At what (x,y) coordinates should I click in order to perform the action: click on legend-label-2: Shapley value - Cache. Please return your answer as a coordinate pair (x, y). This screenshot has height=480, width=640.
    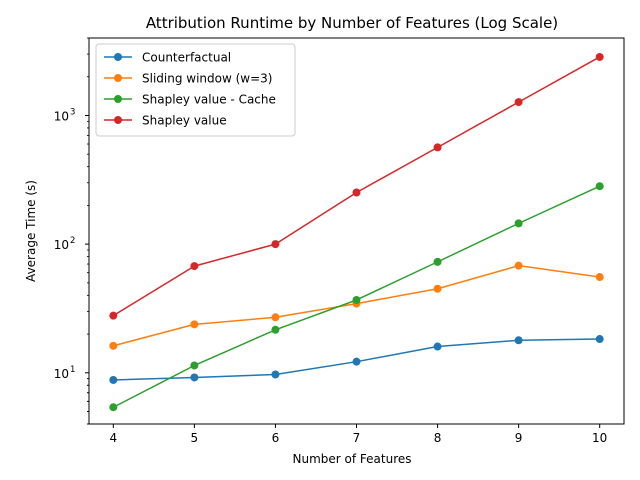
    Looking at the image, I should click on (209, 100).